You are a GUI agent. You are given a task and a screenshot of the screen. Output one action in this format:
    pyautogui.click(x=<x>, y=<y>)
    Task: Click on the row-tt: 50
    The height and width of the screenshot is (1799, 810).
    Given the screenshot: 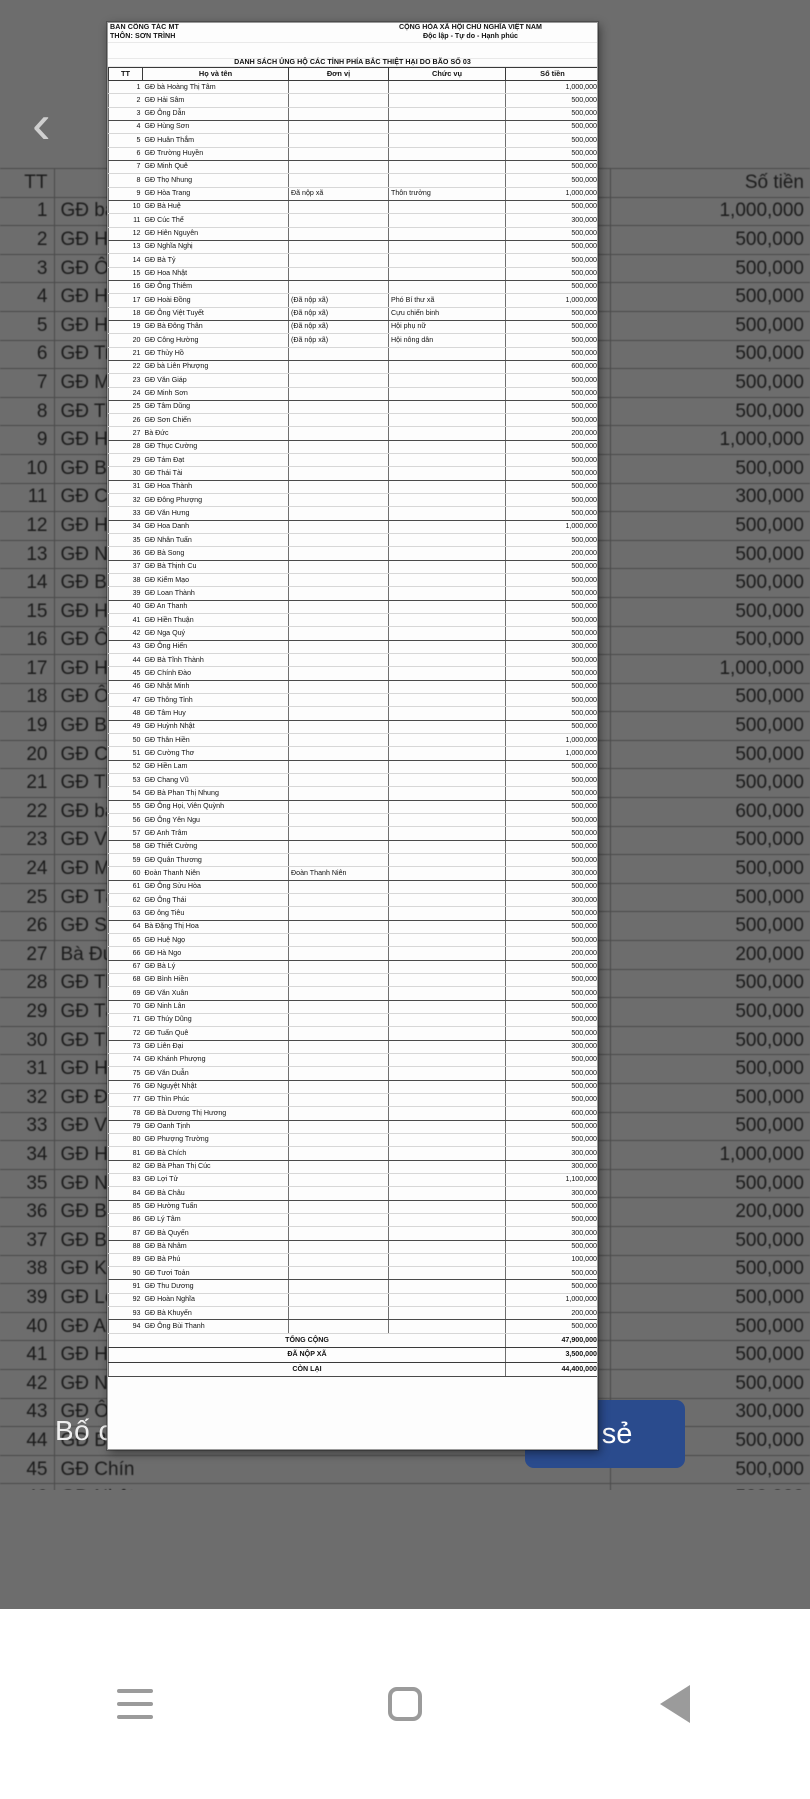 What is the action you would take?
    pyautogui.click(x=125, y=740)
    